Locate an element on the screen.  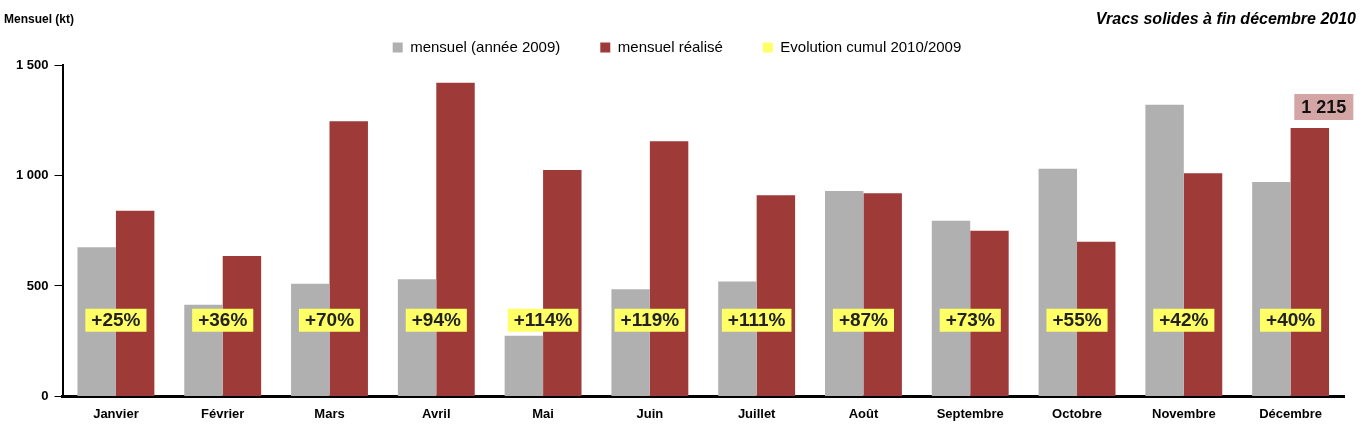
annotation: +114% is located at coordinates (543, 320).